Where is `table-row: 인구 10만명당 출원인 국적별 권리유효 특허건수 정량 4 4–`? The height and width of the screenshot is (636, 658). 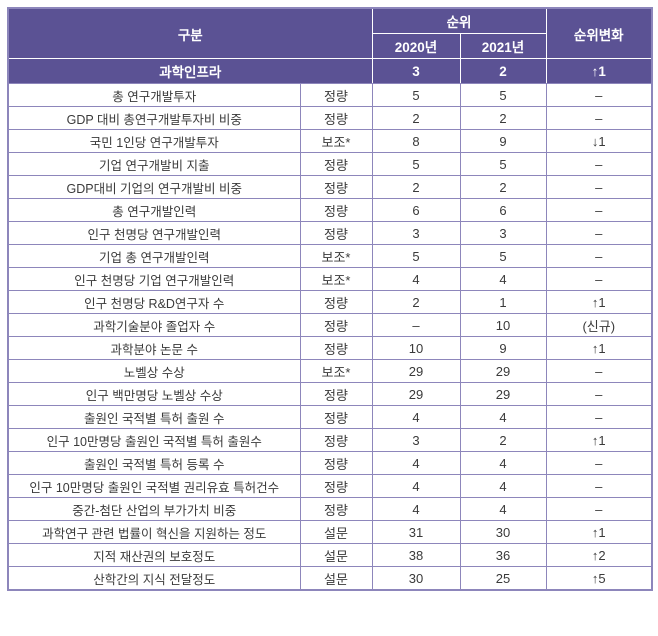
table-row: 인구 10만명당 출원인 국적별 권리유효 특허건수 정량 4 4– is located at coordinates (330, 486).